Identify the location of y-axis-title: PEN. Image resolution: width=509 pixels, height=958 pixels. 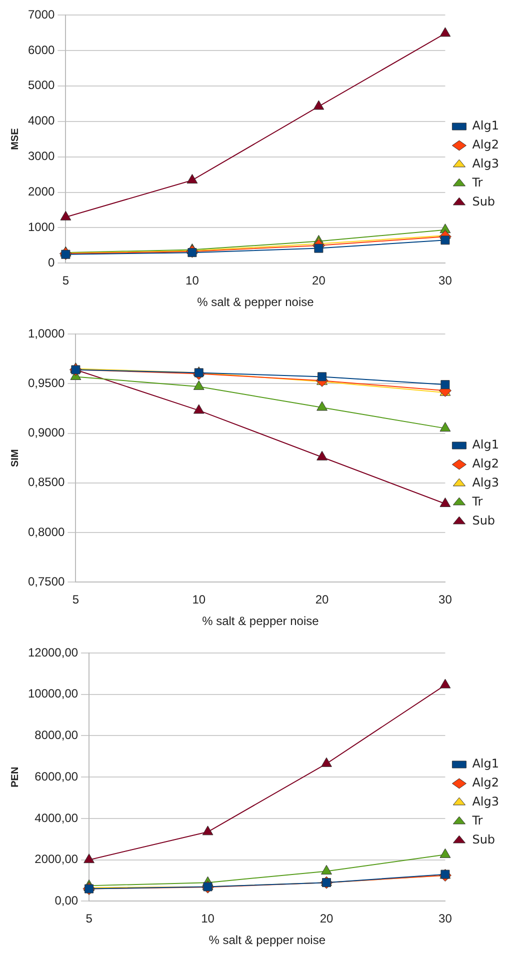
(15, 777).